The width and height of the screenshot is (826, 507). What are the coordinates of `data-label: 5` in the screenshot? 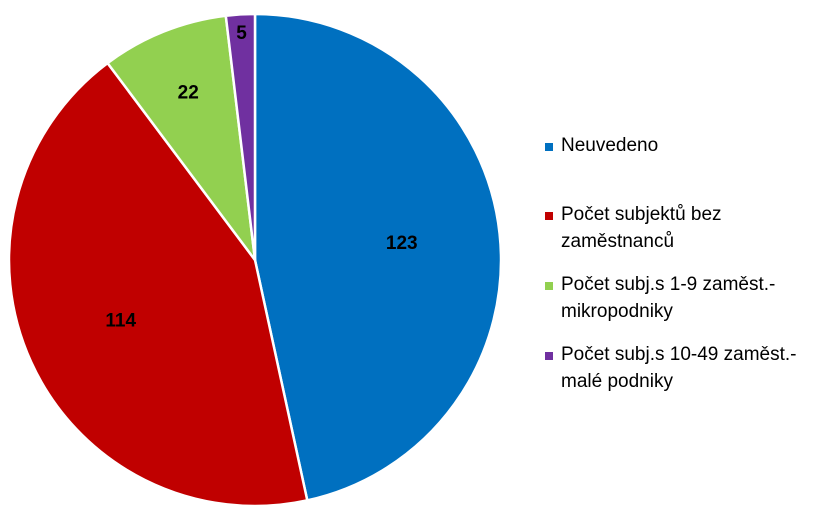 It's located at (241, 33).